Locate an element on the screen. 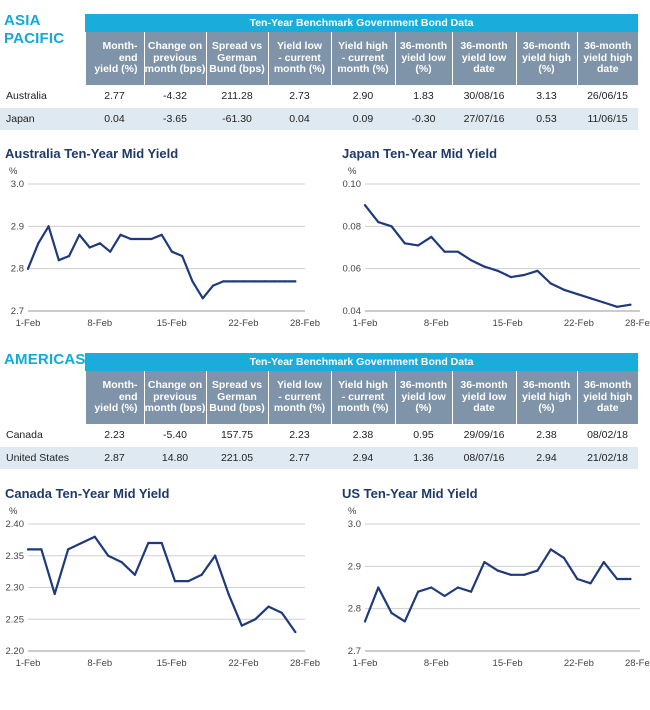 This screenshot has height=710, width=650. column-header: Month-end yield (%) is located at coordinates (114, 58).